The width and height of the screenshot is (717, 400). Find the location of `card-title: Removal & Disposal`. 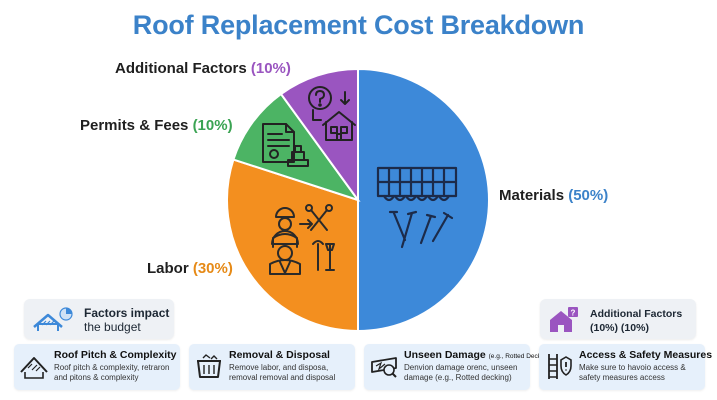

card-title: Removal & Disposal is located at coordinates (279, 355).